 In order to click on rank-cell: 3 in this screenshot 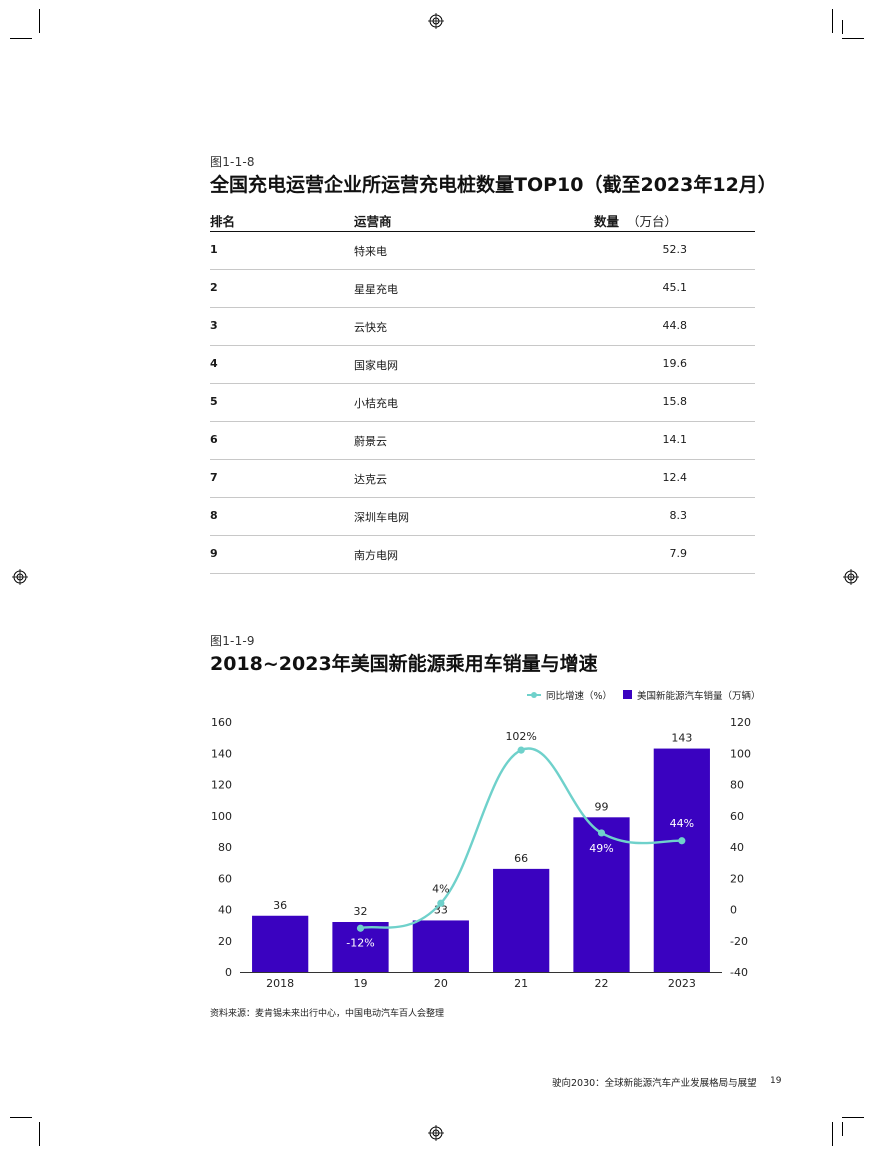, I will do `click(214, 325)`.